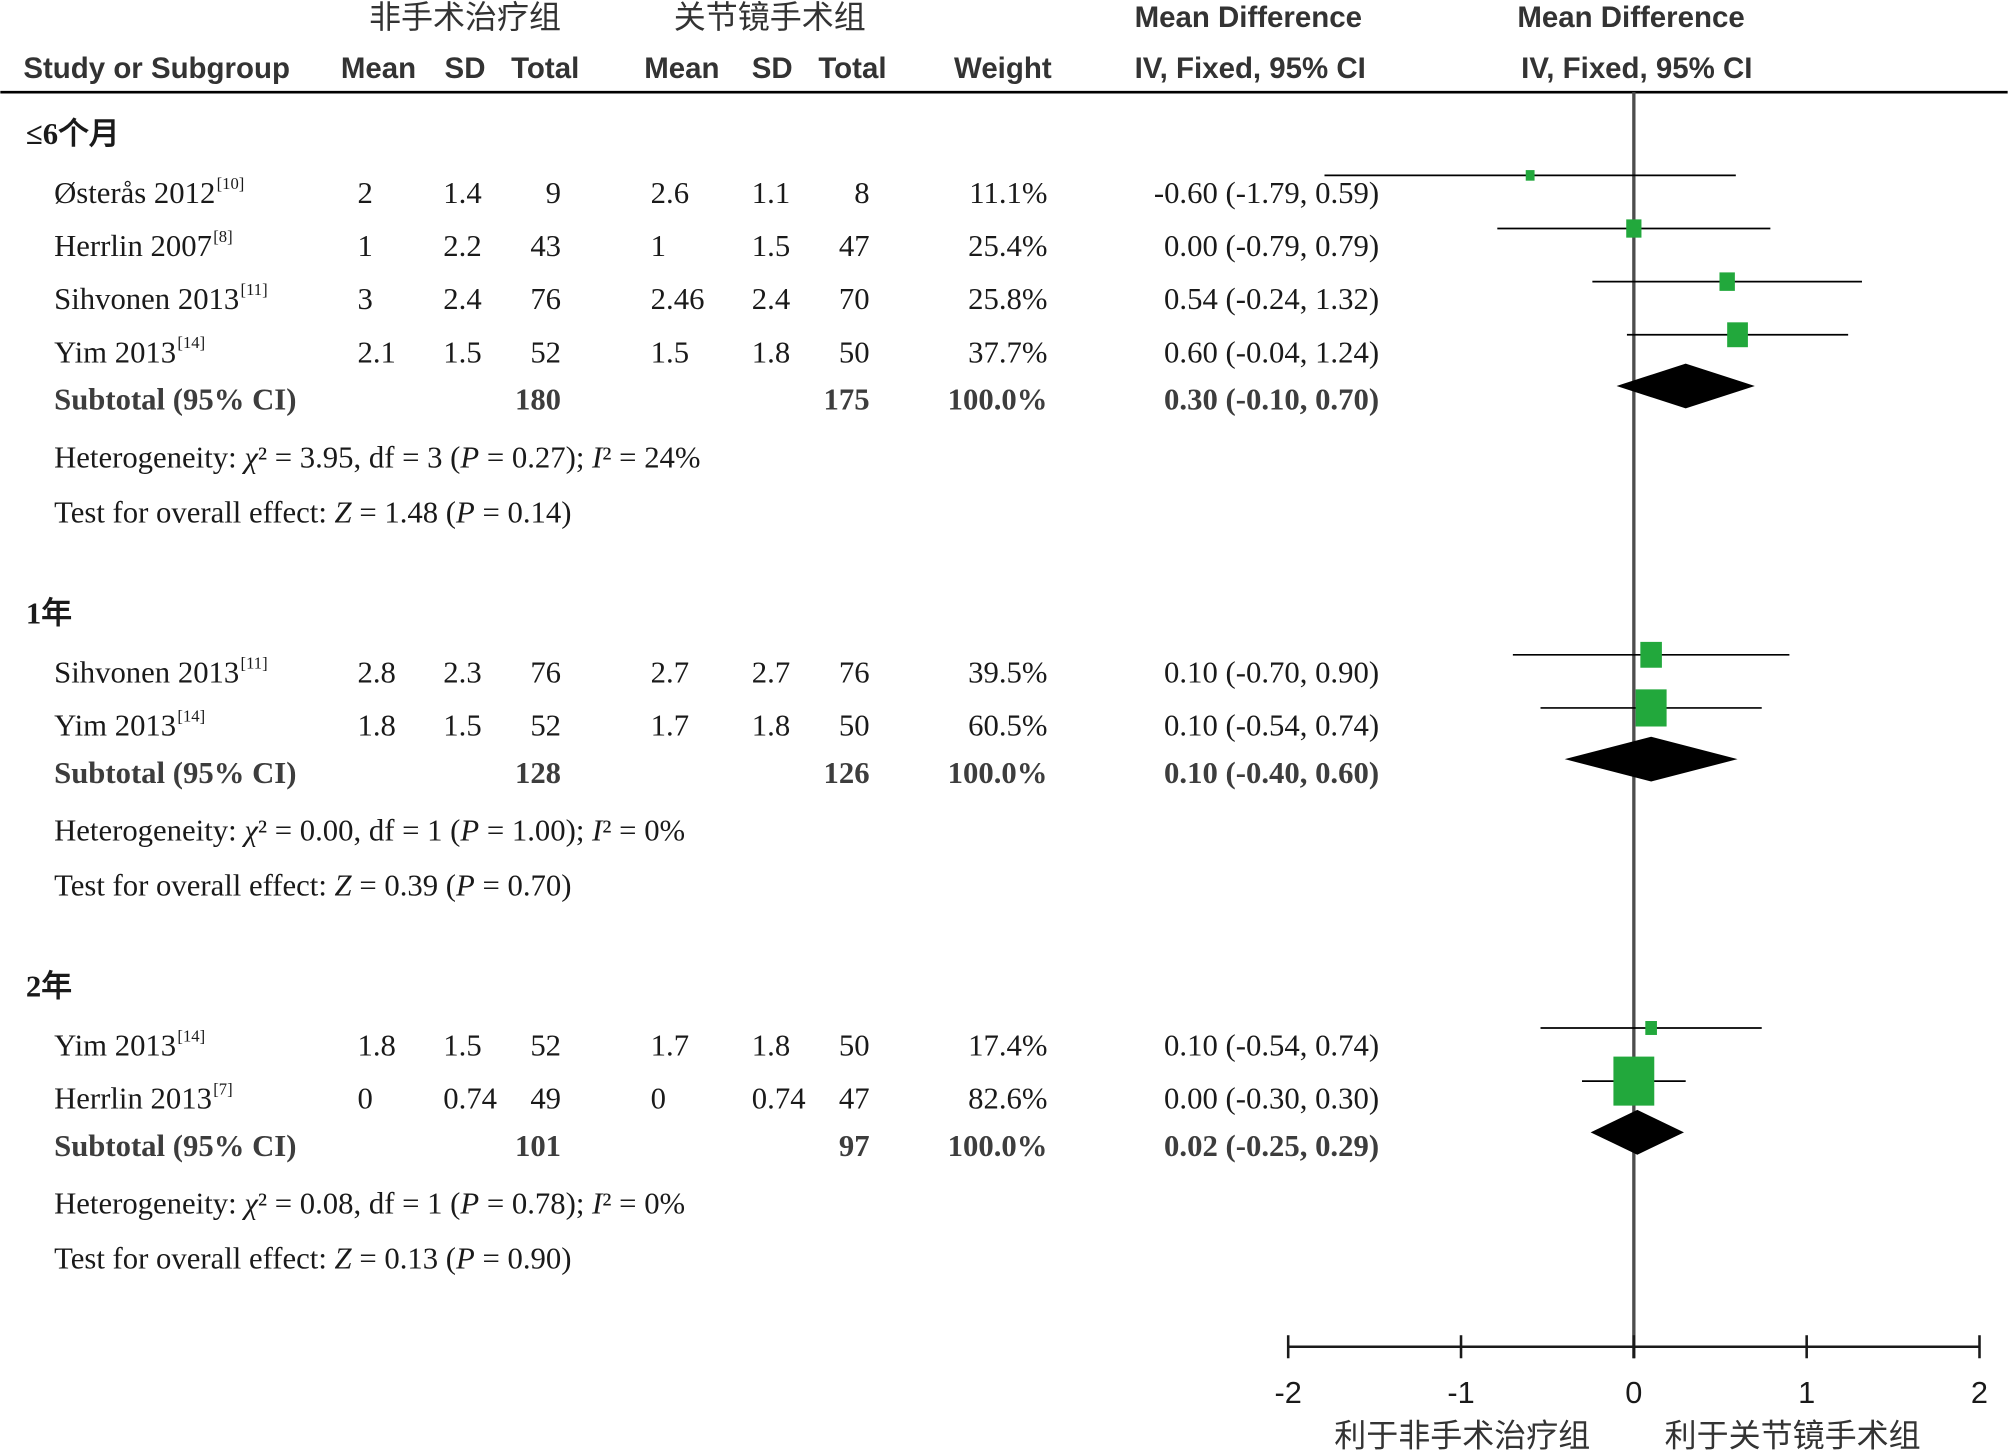 The height and width of the screenshot is (1453, 2008). What do you see at coordinates (365, 1099) in the screenshot?
I see `nonsurgical-mean: 0` at bounding box center [365, 1099].